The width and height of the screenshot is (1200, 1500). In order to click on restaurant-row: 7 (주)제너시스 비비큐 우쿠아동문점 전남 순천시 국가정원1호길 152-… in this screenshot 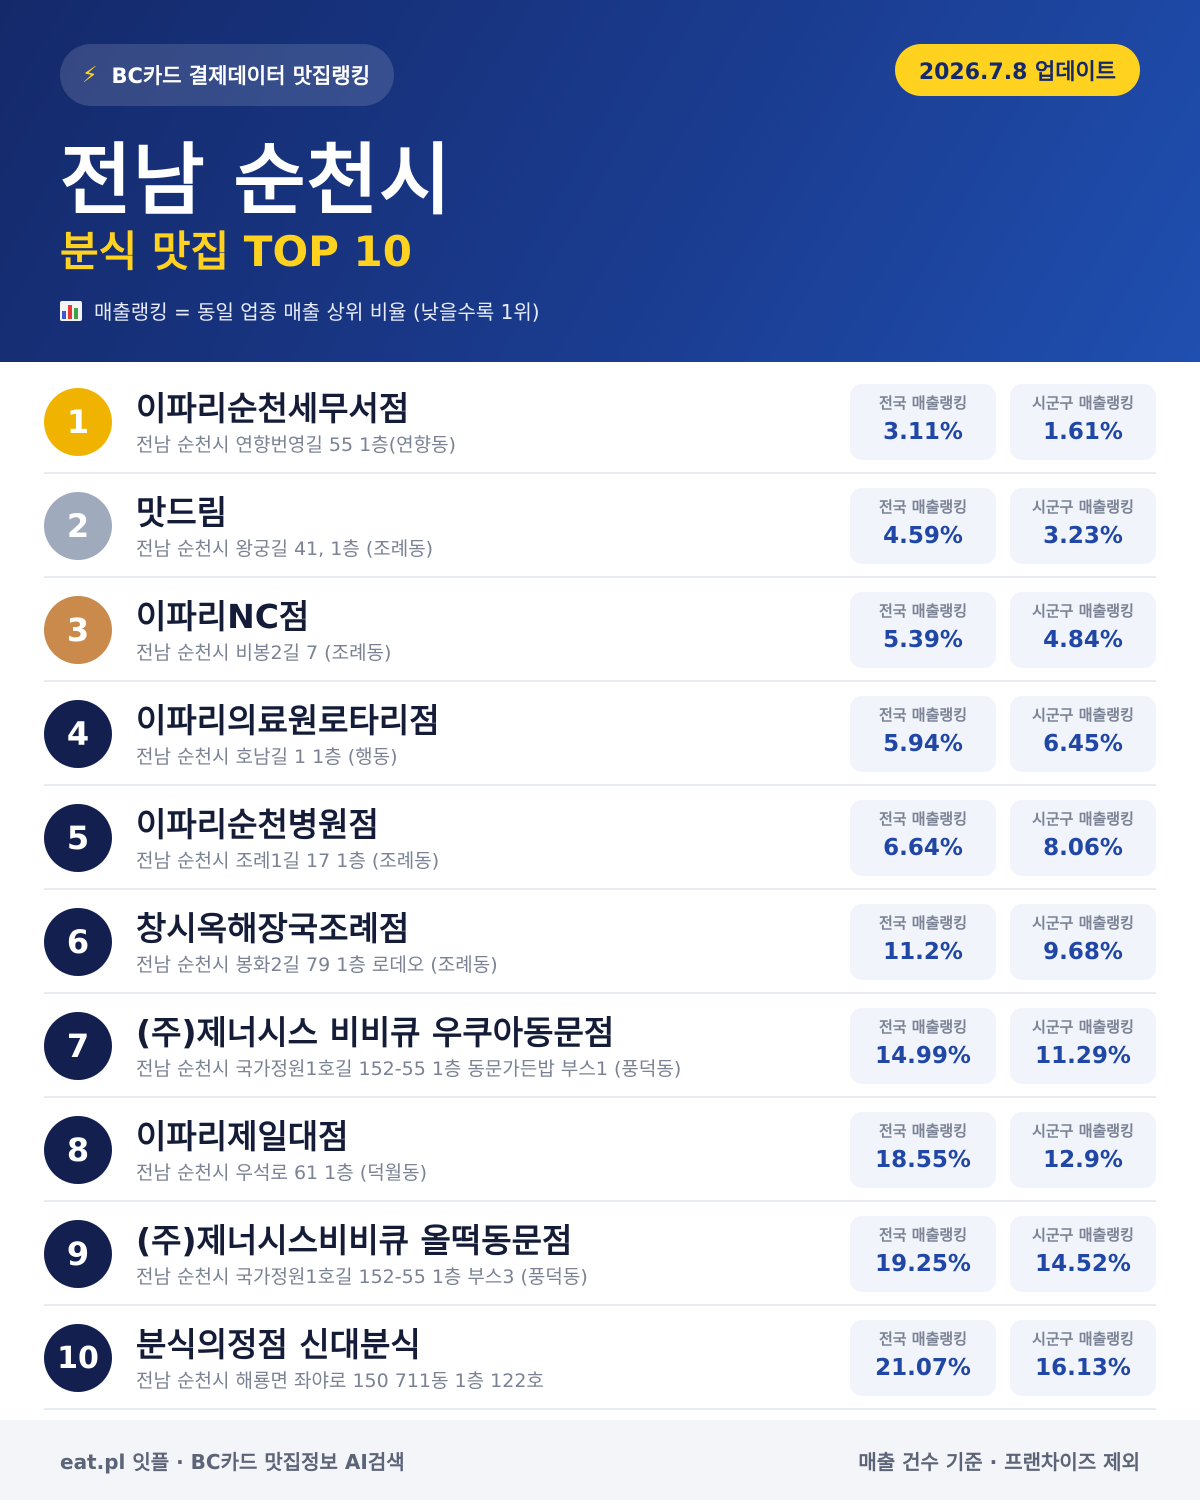, I will do `click(600, 1046)`.